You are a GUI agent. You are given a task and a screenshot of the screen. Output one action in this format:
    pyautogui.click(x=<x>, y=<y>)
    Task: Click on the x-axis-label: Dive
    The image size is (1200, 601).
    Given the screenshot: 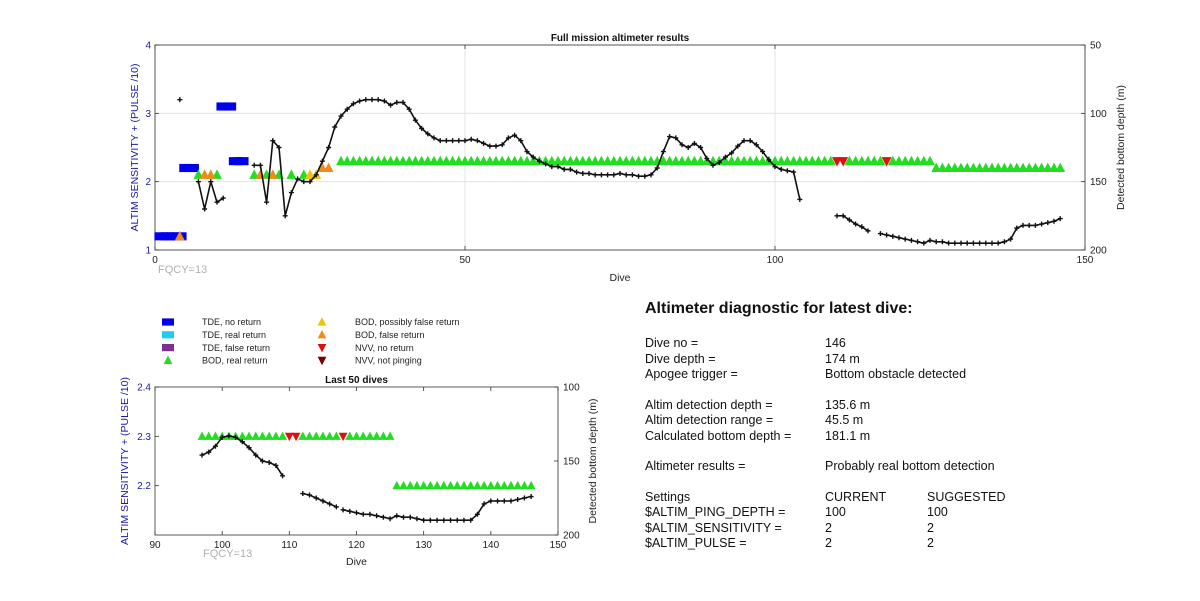 What is the action you would take?
    pyautogui.click(x=619, y=278)
    